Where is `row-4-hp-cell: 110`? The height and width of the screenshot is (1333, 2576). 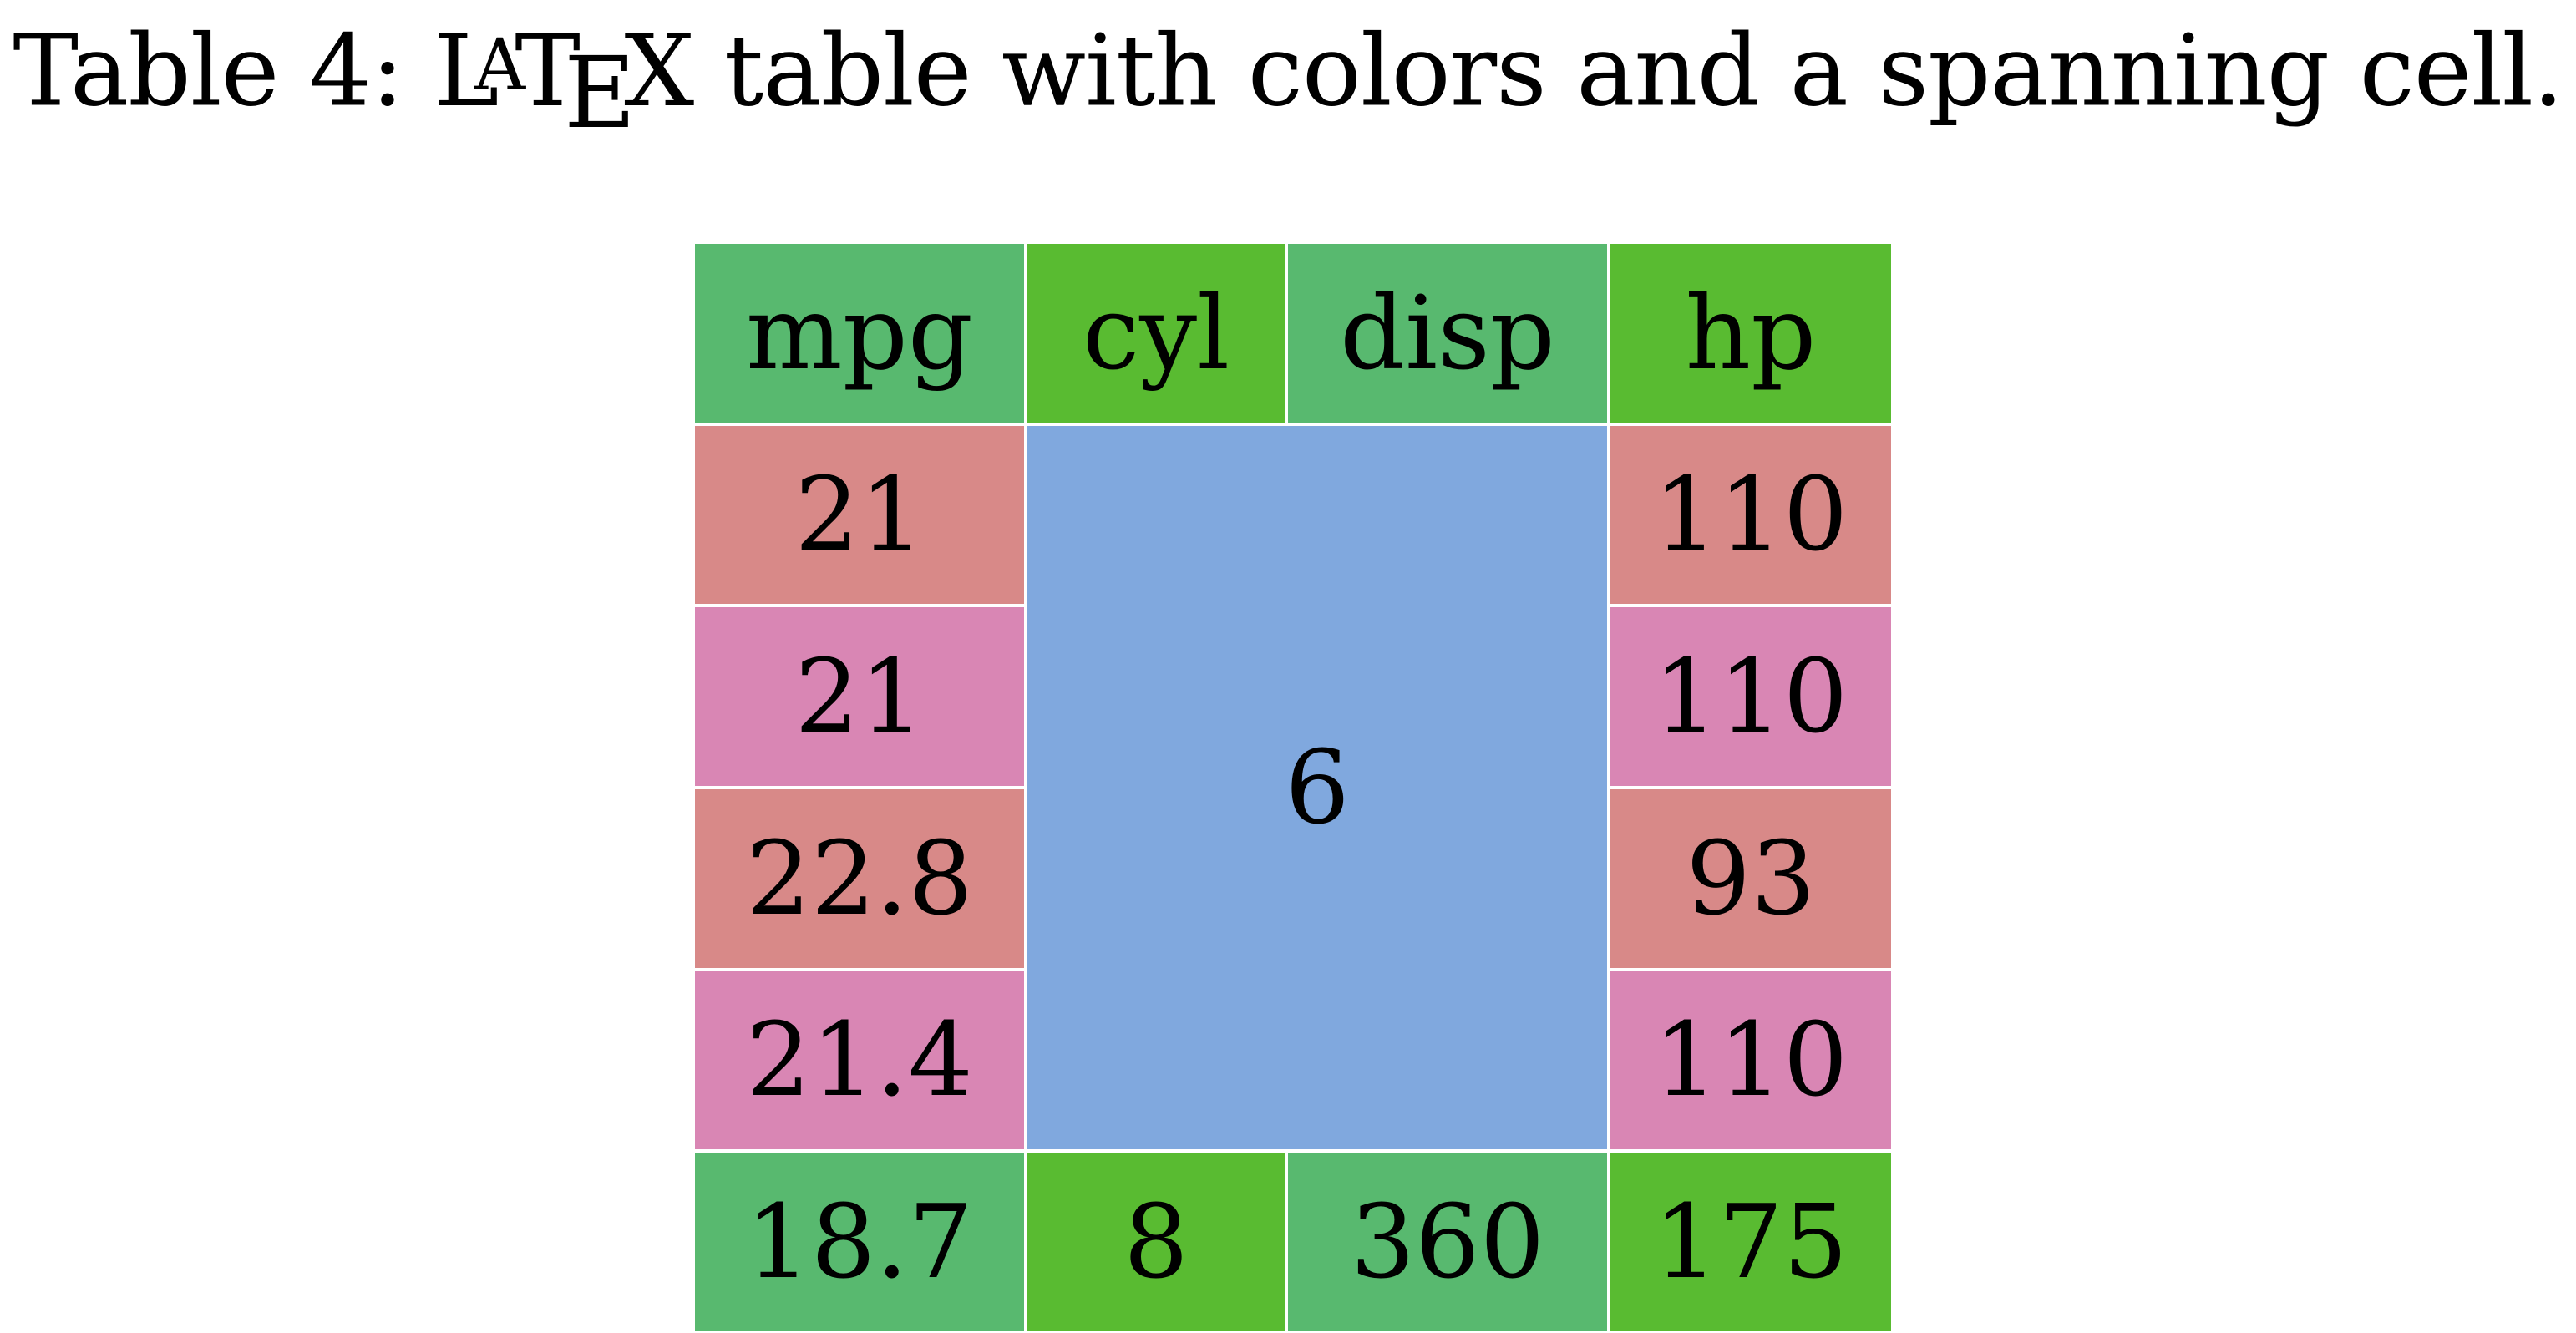 row-4-hp-cell: 110 is located at coordinates (1751, 1060).